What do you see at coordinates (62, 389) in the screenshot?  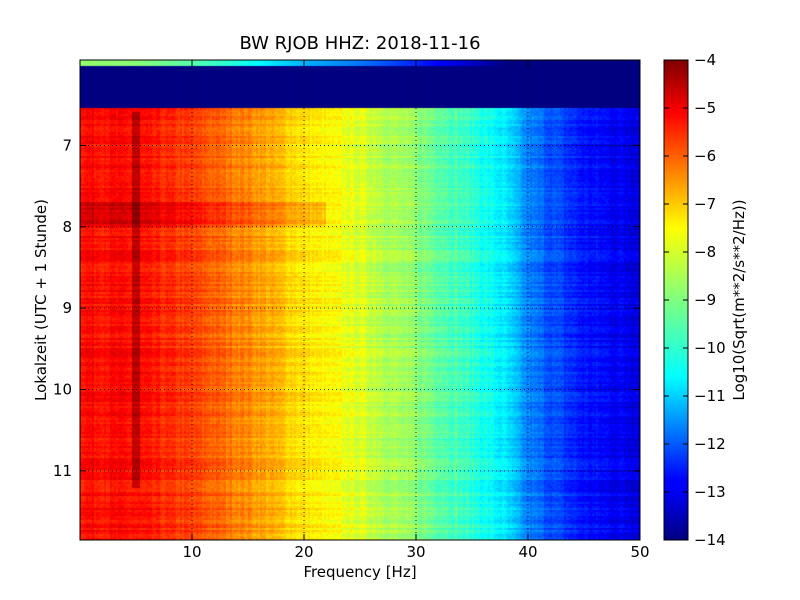 I see `y-tick-label: 10` at bounding box center [62, 389].